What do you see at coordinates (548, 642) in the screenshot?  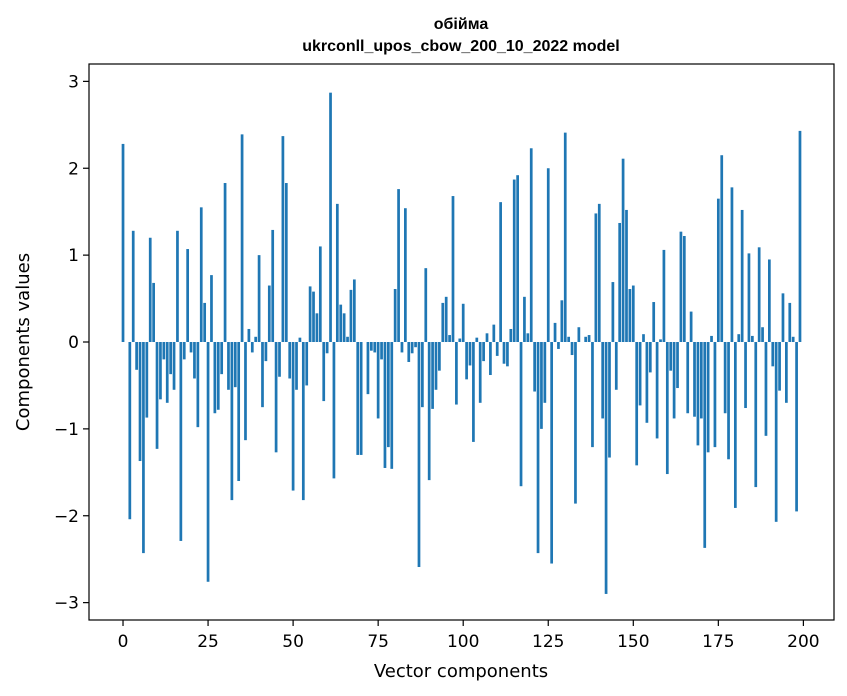 I see `x-tick-label: 125` at bounding box center [548, 642].